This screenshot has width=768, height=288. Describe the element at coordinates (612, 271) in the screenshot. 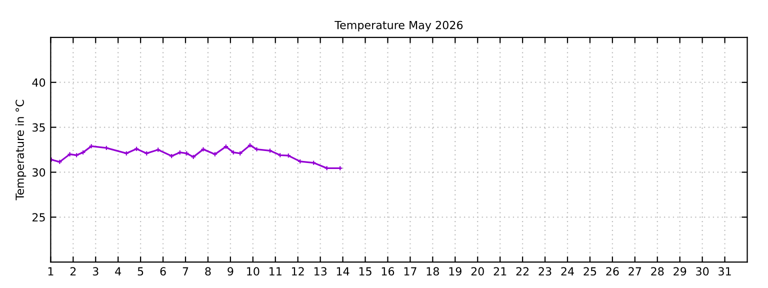

I see `x-tick-label: 26` at that location.